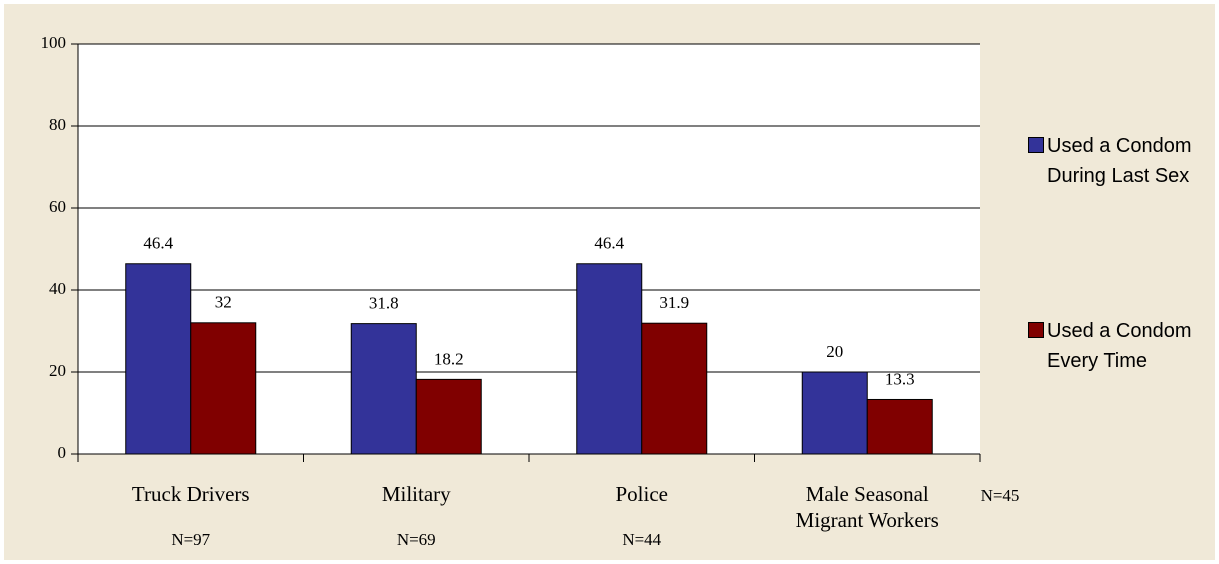 This screenshot has width=1219, height=564. Describe the element at coordinates (191, 539) in the screenshot. I see `sample-size: N=97` at that location.